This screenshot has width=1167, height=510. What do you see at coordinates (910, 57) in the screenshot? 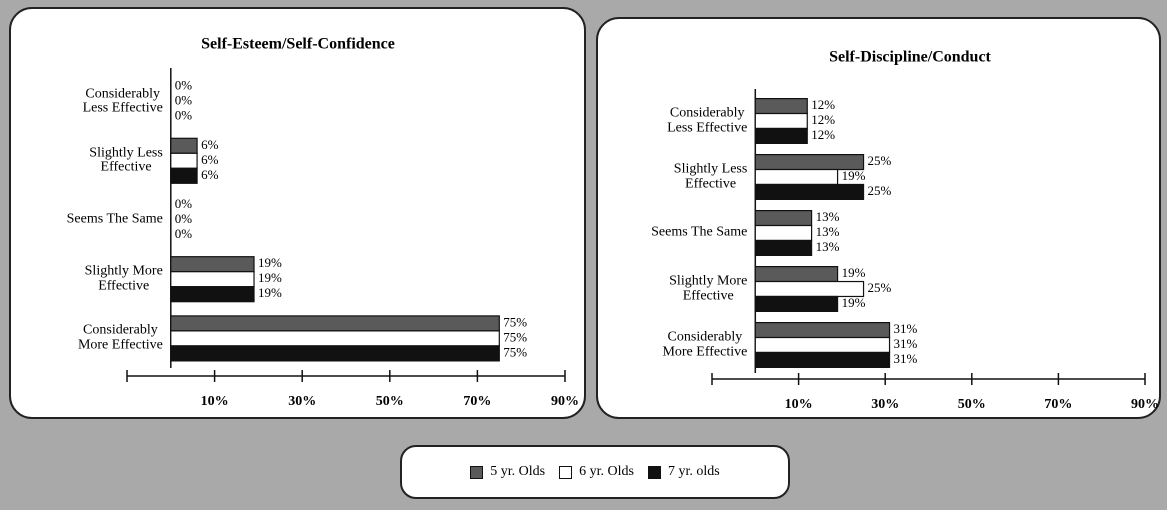
I see `chart-title: Self-Discipline/Conduct` at bounding box center [910, 57].